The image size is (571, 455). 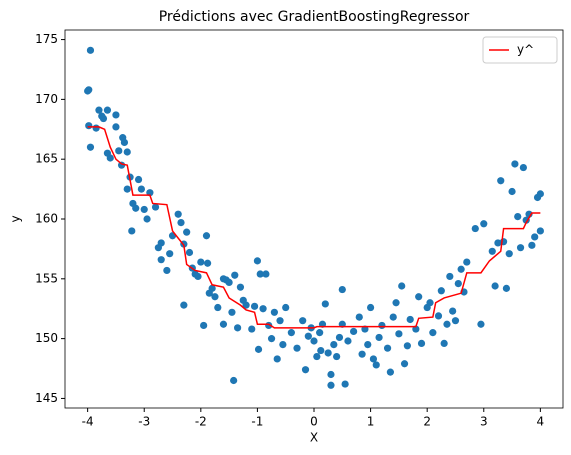 I want to click on x-tick-label: 1, so click(x=371, y=422).